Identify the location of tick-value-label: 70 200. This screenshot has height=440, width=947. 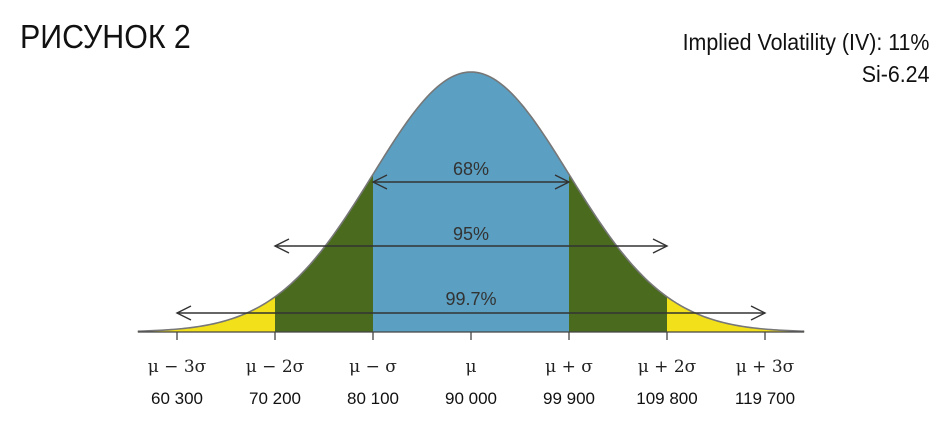
(275, 398).